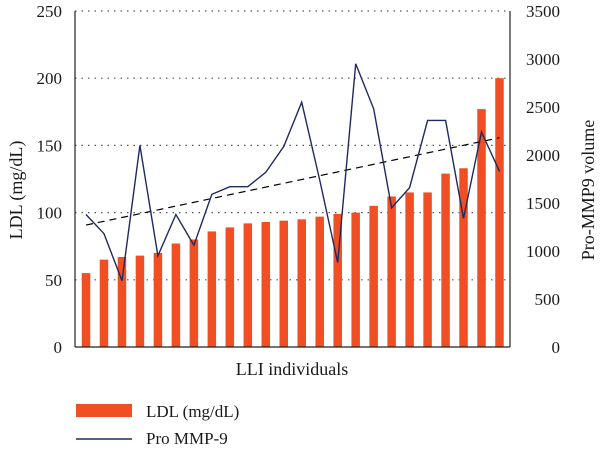 This screenshot has width=600, height=455. Describe the element at coordinates (53, 280) in the screenshot. I see `y-tick-left: 50` at that location.